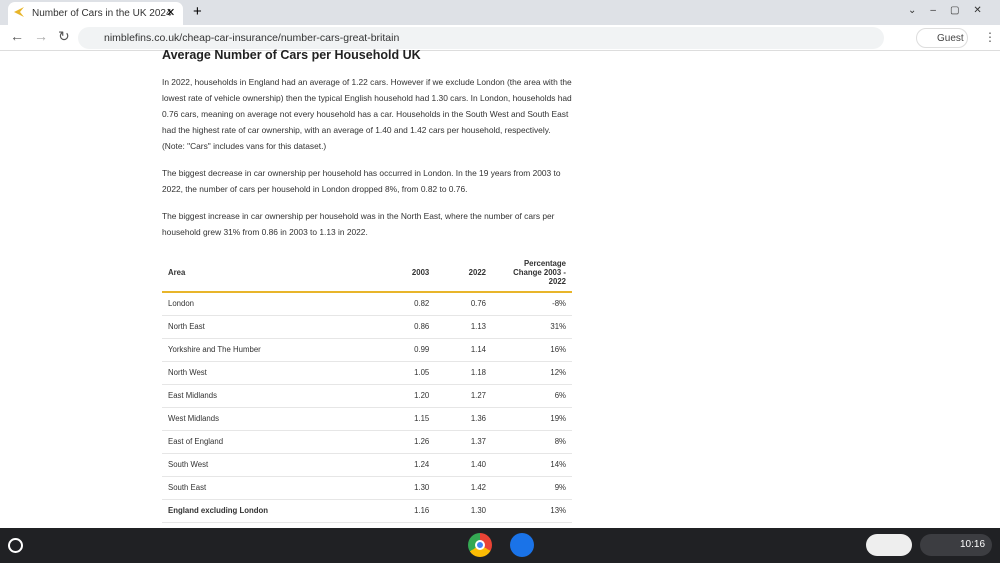  What do you see at coordinates (463, 419) in the screenshot?
I see `table-cell: 1.36` at bounding box center [463, 419].